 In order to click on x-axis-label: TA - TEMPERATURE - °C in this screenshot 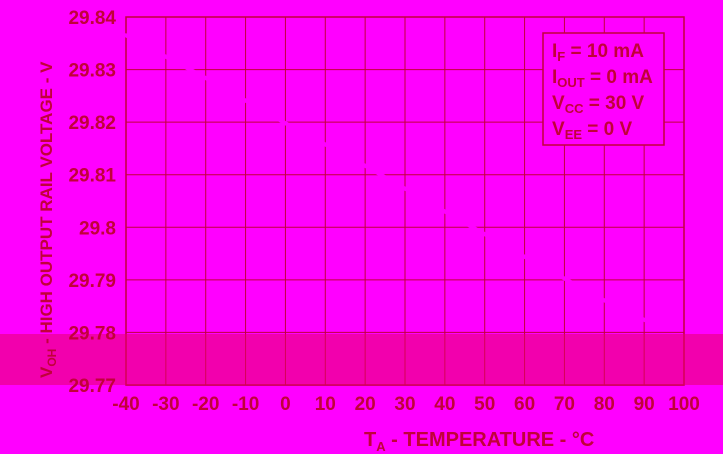, I will do `click(479, 441)`.